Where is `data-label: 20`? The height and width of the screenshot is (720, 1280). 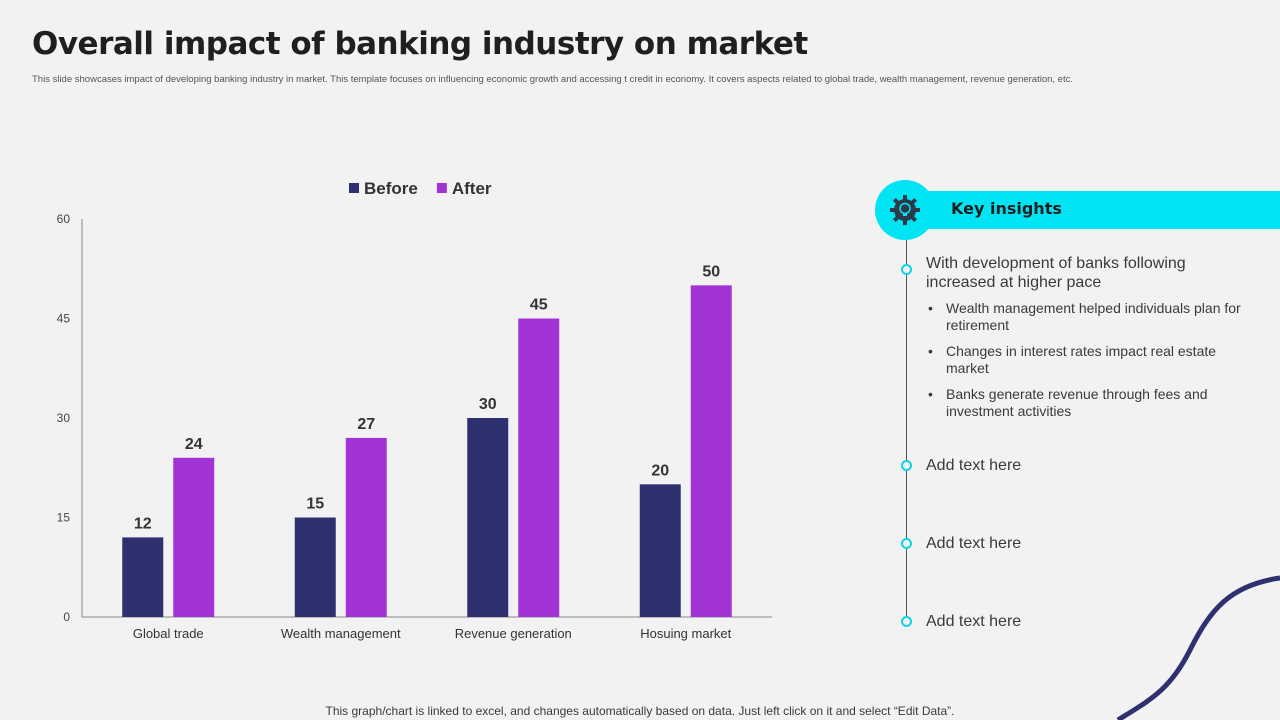
data-label: 20 is located at coordinates (660, 470).